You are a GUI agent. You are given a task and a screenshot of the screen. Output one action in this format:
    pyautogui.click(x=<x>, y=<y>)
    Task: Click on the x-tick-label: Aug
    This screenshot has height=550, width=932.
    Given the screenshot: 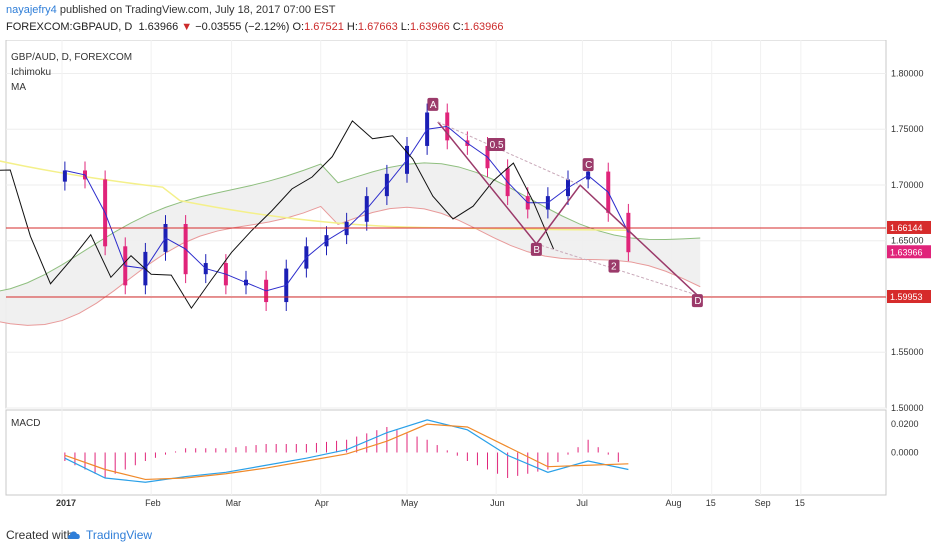 What is the action you would take?
    pyautogui.click(x=674, y=503)
    